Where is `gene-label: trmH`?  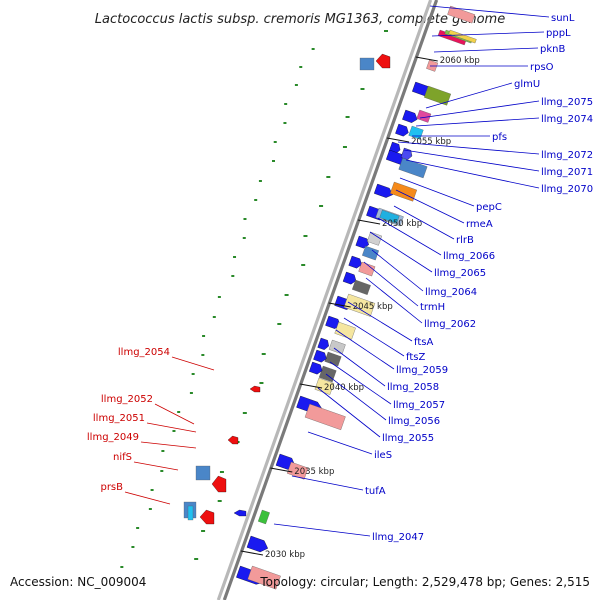 gene-label: trmH is located at coordinates (432, 307).